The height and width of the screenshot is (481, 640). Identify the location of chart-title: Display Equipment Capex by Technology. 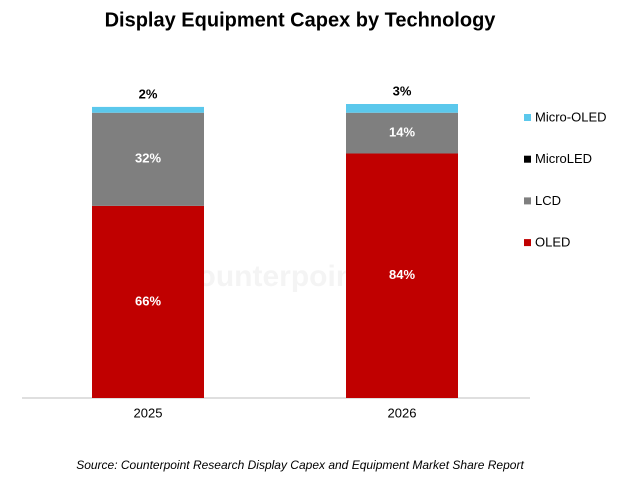
(301, 20).